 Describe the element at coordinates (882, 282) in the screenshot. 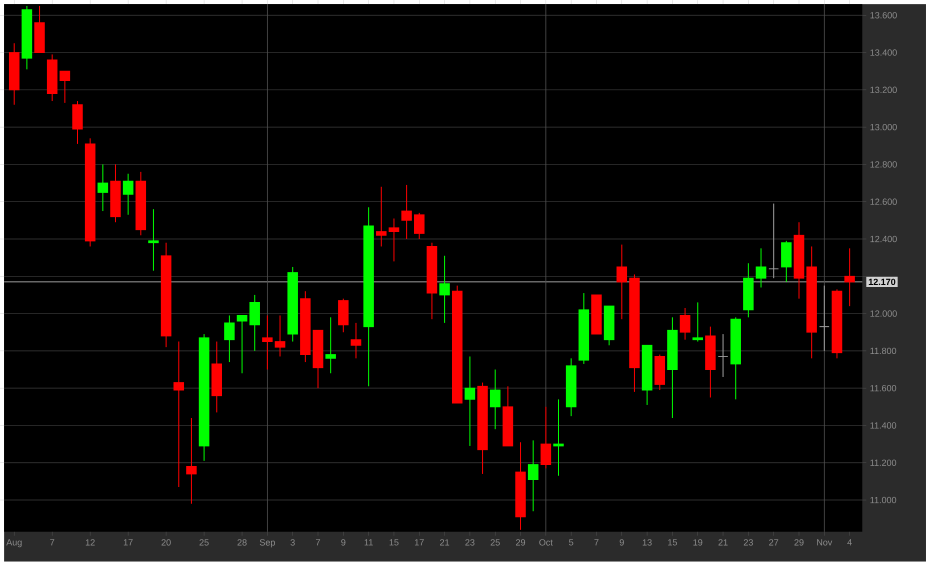

I see `ref-line-label: 12.170` at that location.